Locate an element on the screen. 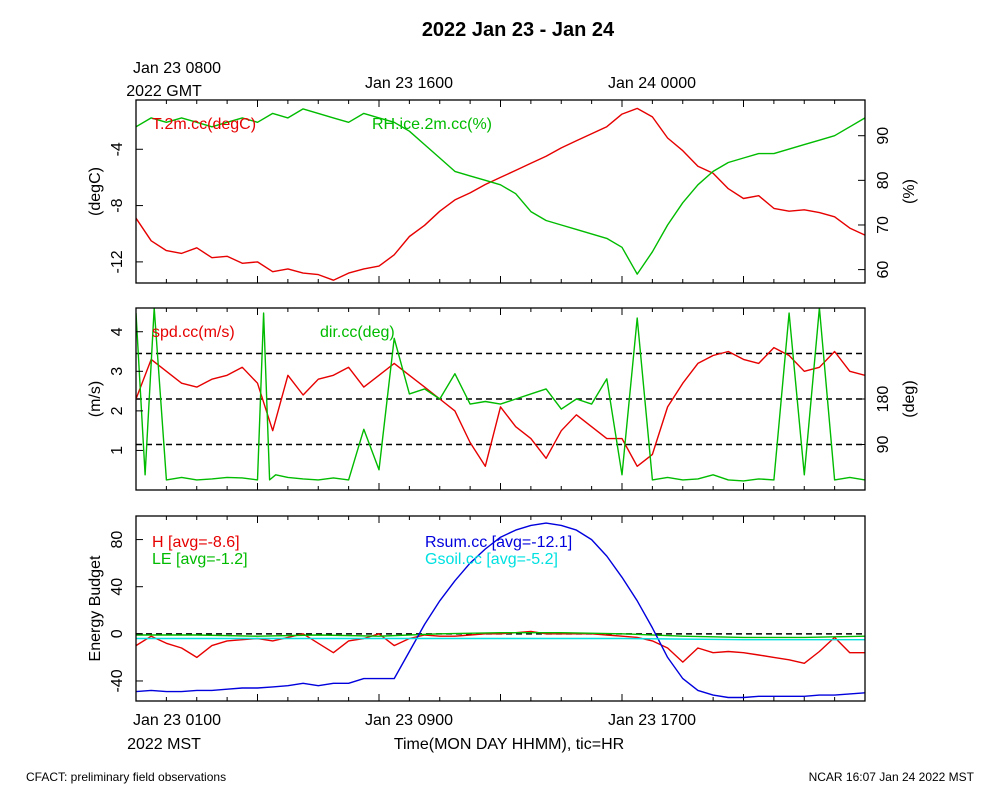 The height and width of the screenshot is (800, 1000). y-tick-label-right: 60 is located at coordinates (883, 270).